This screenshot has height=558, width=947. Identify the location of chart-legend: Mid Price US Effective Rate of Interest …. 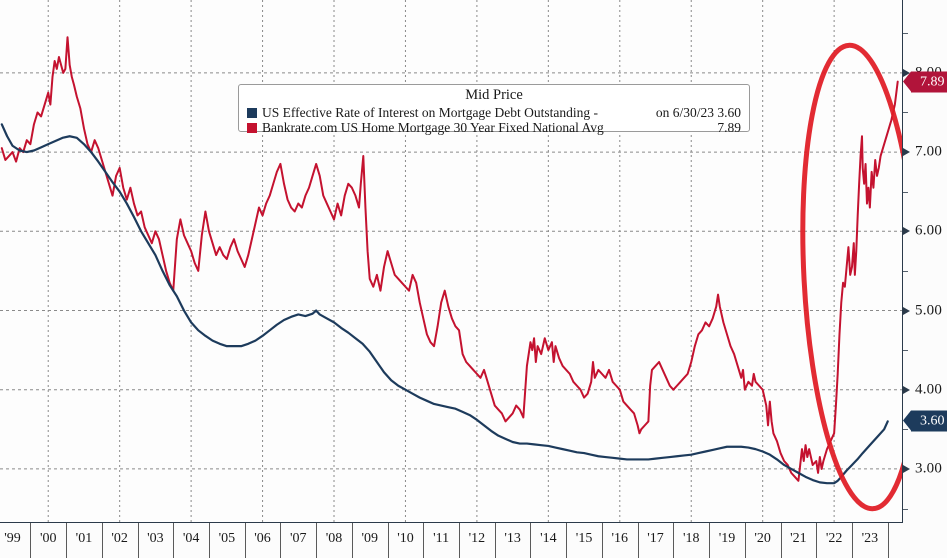
(494, 109).